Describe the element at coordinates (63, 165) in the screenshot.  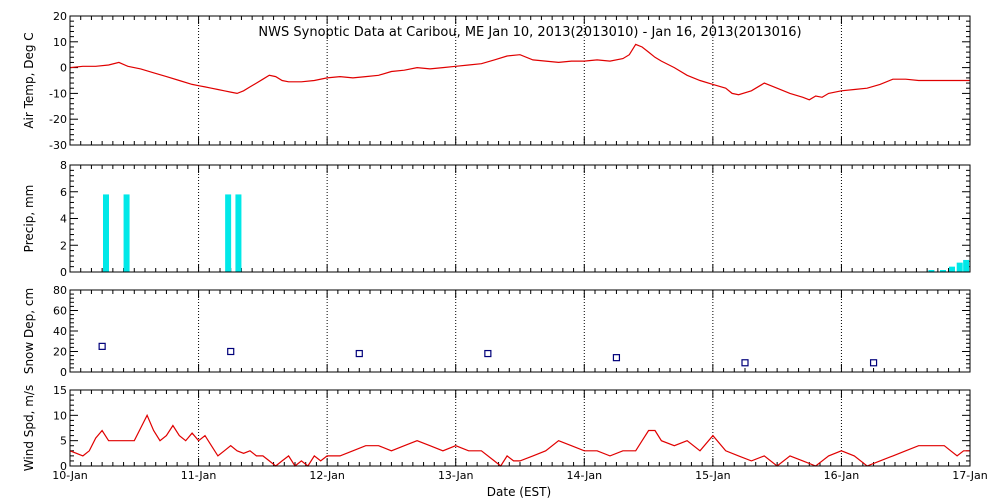
I see `y-tick-label: 8` at that location.